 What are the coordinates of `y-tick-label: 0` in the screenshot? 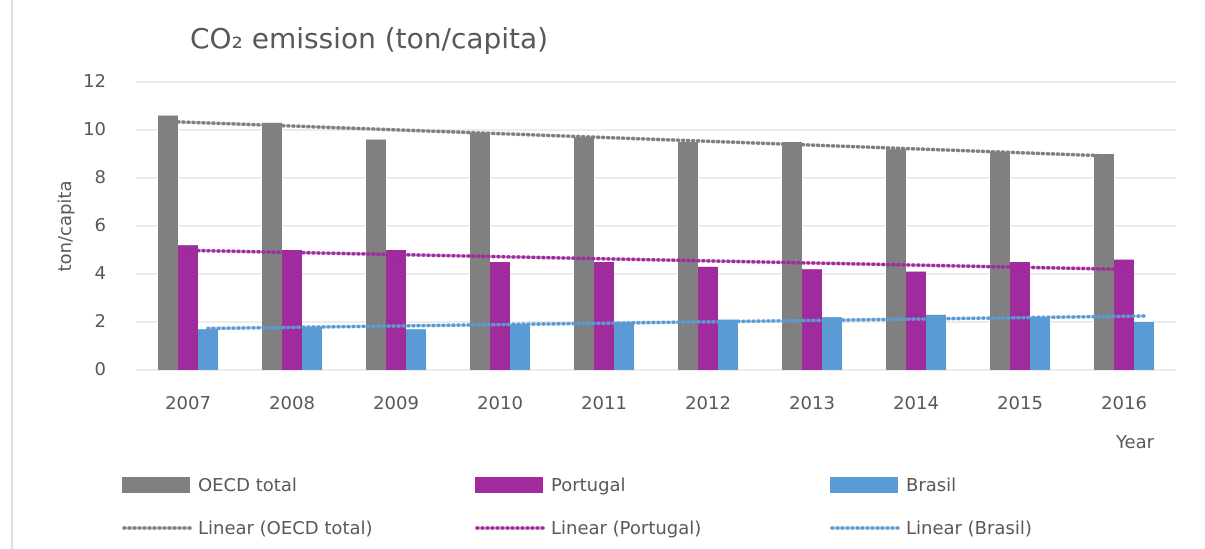 It's located at (100, 369).